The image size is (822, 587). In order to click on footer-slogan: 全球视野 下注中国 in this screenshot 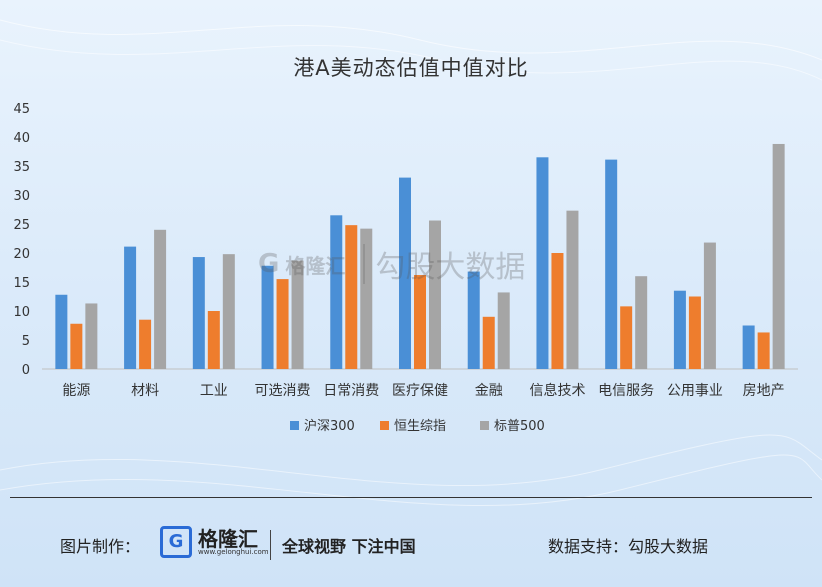, I will do `click(349, 546)`.